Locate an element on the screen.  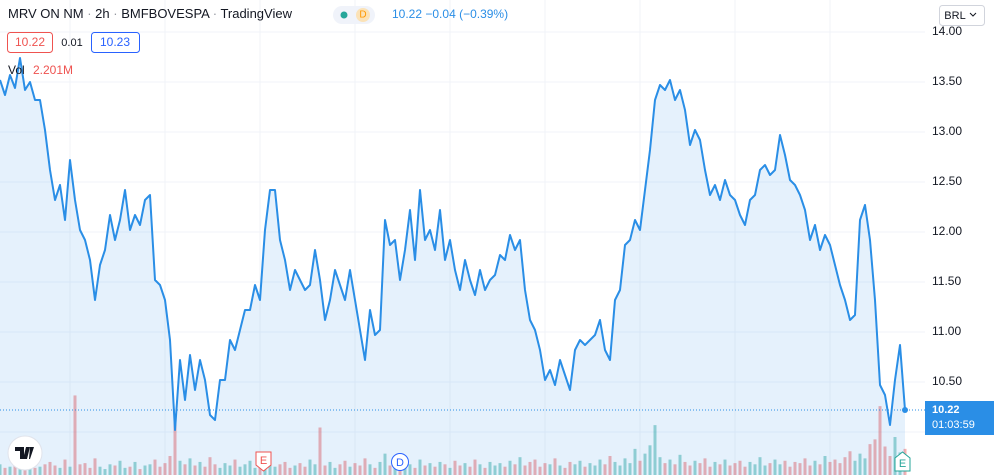
dropdown-arrow is located at coordinates (973, 14).